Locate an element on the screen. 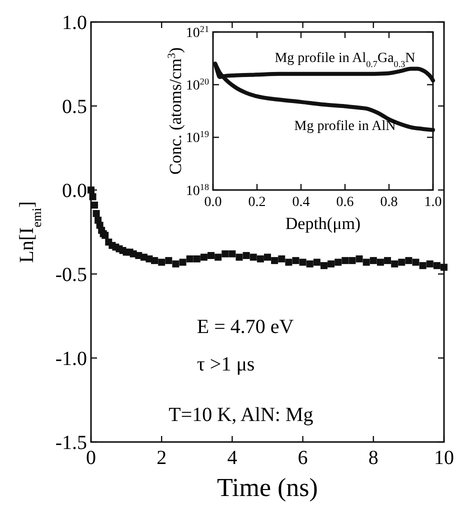 Image resolution: width=457 pixels, height=516 pixels. y-tick-label: 1.0 is located at coordinates (74, 23).